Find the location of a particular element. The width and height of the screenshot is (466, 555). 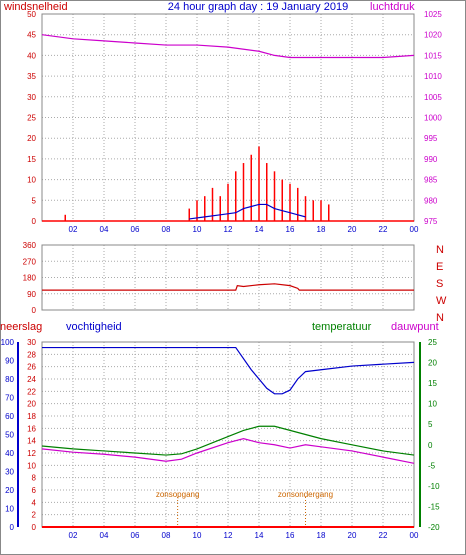

p3-ytick-temp-right: -20 is located at coordinates (434, 527).